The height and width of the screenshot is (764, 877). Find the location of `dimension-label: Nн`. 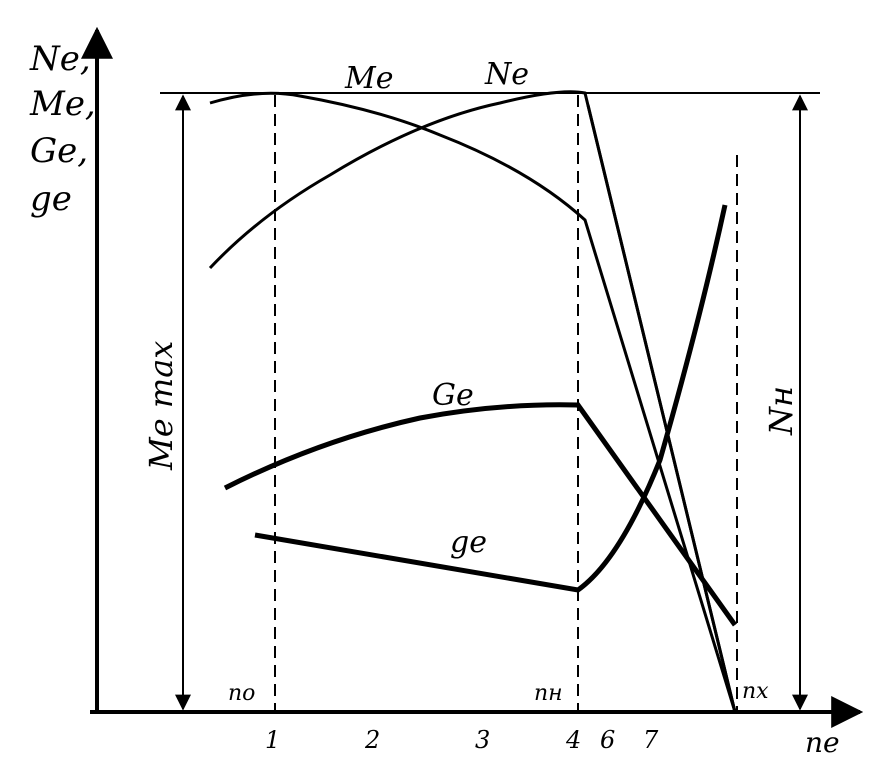

dimension-label: Nн is located at coordinates (781, 411).